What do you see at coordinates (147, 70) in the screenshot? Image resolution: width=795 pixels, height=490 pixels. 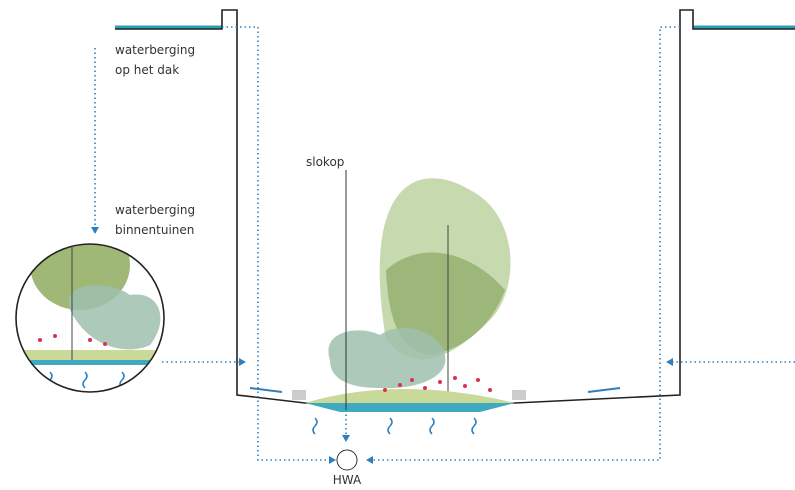 I see `label: op het dak` at bounding box center [147, 70].